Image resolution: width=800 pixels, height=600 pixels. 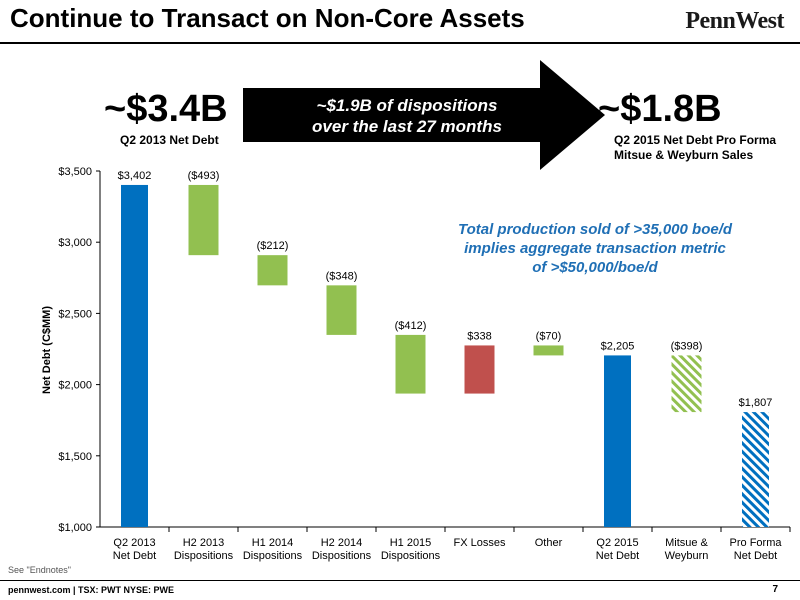 I want to click on bar-value-label: ($70), so click(x=549, y=336).